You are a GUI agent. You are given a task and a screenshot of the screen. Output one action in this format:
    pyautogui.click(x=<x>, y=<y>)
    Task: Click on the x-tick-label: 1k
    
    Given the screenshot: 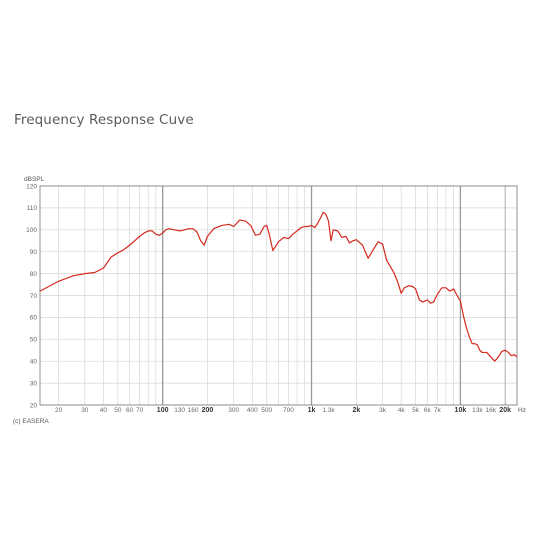 What is the action you would take?
    pyautogui.click(x=312, y=410)
    